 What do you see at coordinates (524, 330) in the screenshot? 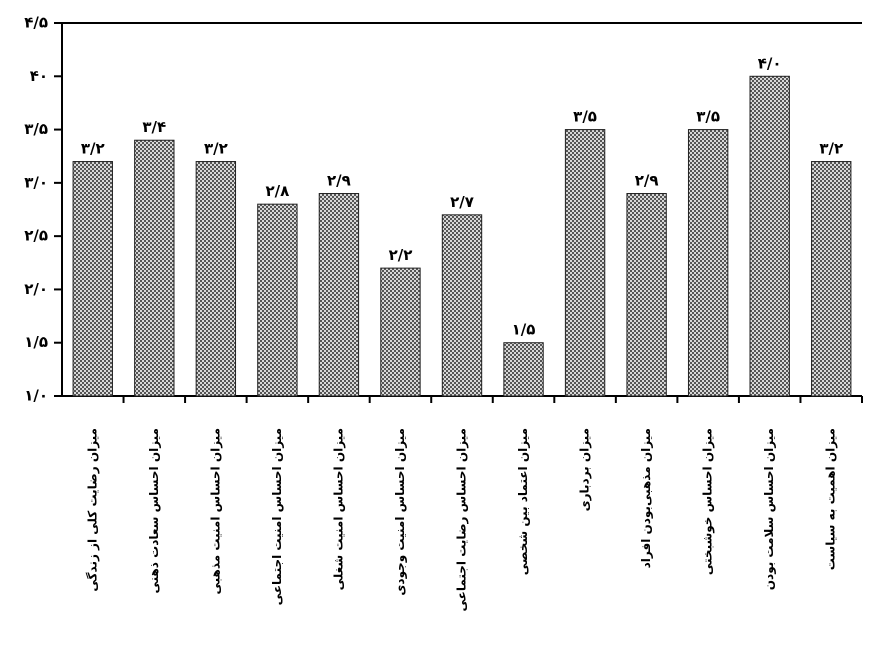
I see `value-label: ۱/۵` at bounding box center [524, 330].